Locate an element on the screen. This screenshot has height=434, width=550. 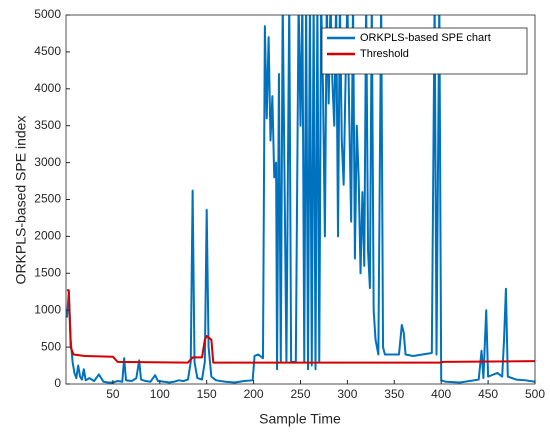
y-tick-label: 3000 is located at coordinates (47, 162).